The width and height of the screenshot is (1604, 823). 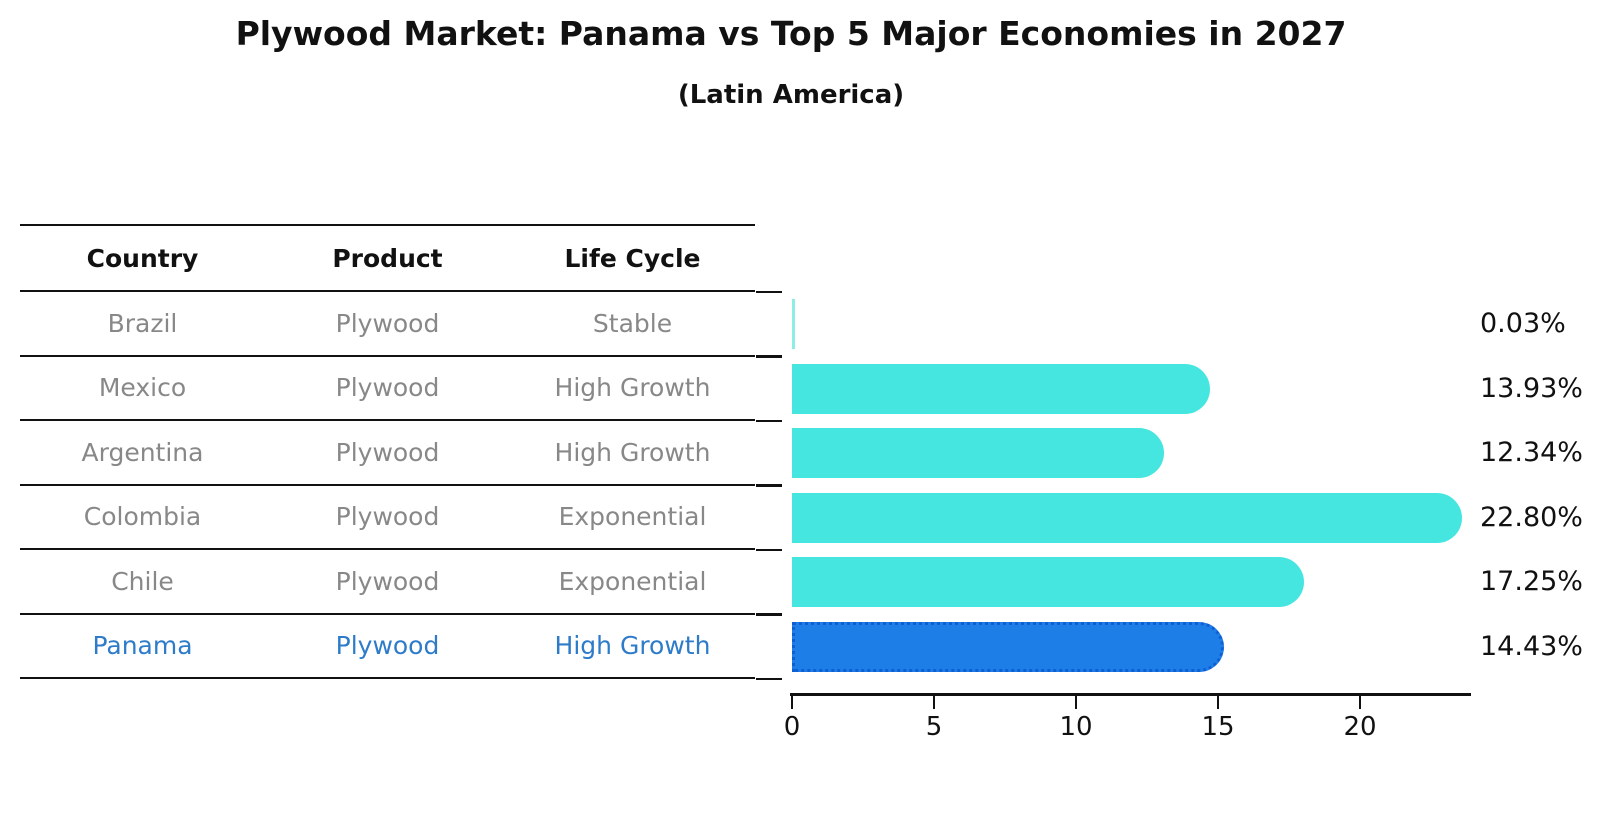 I want to click on cell-country: Argentina, so click(x=142, y=452).